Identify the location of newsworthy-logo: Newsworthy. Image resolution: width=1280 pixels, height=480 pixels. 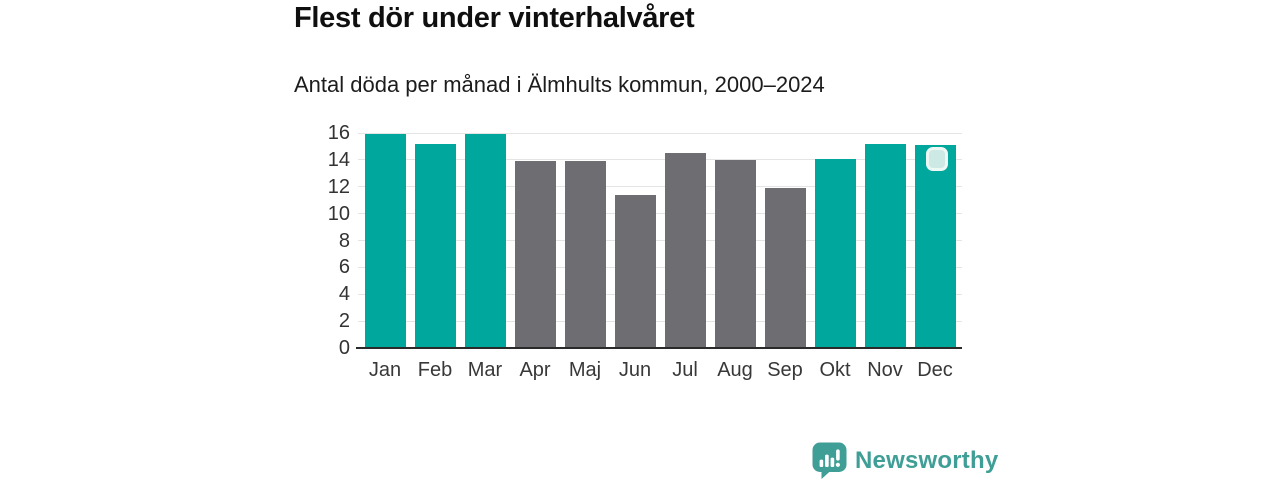
(905, 460).